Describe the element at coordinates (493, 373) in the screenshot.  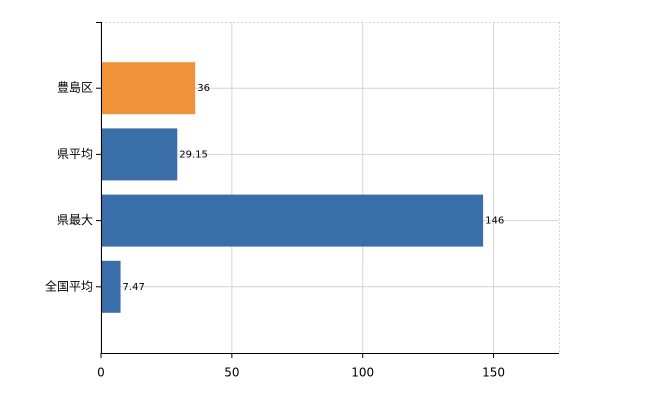
I see `x-tick-label: 150` at that location.